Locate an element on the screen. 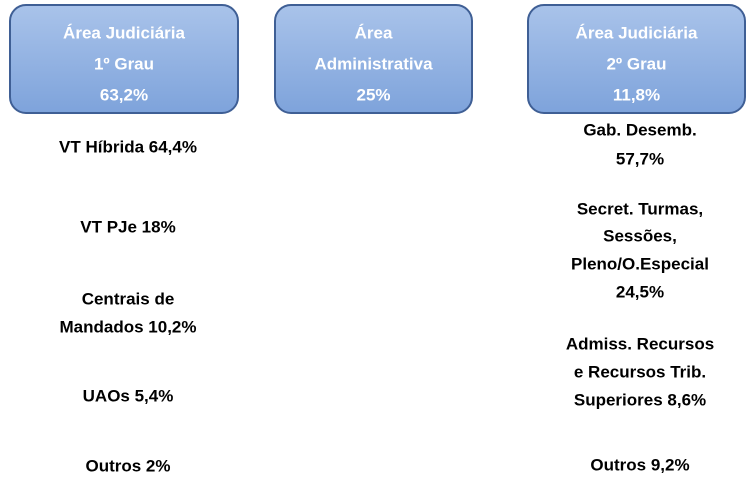  right-item: Pleno/O.Especial is located at coordinates (640, 263).